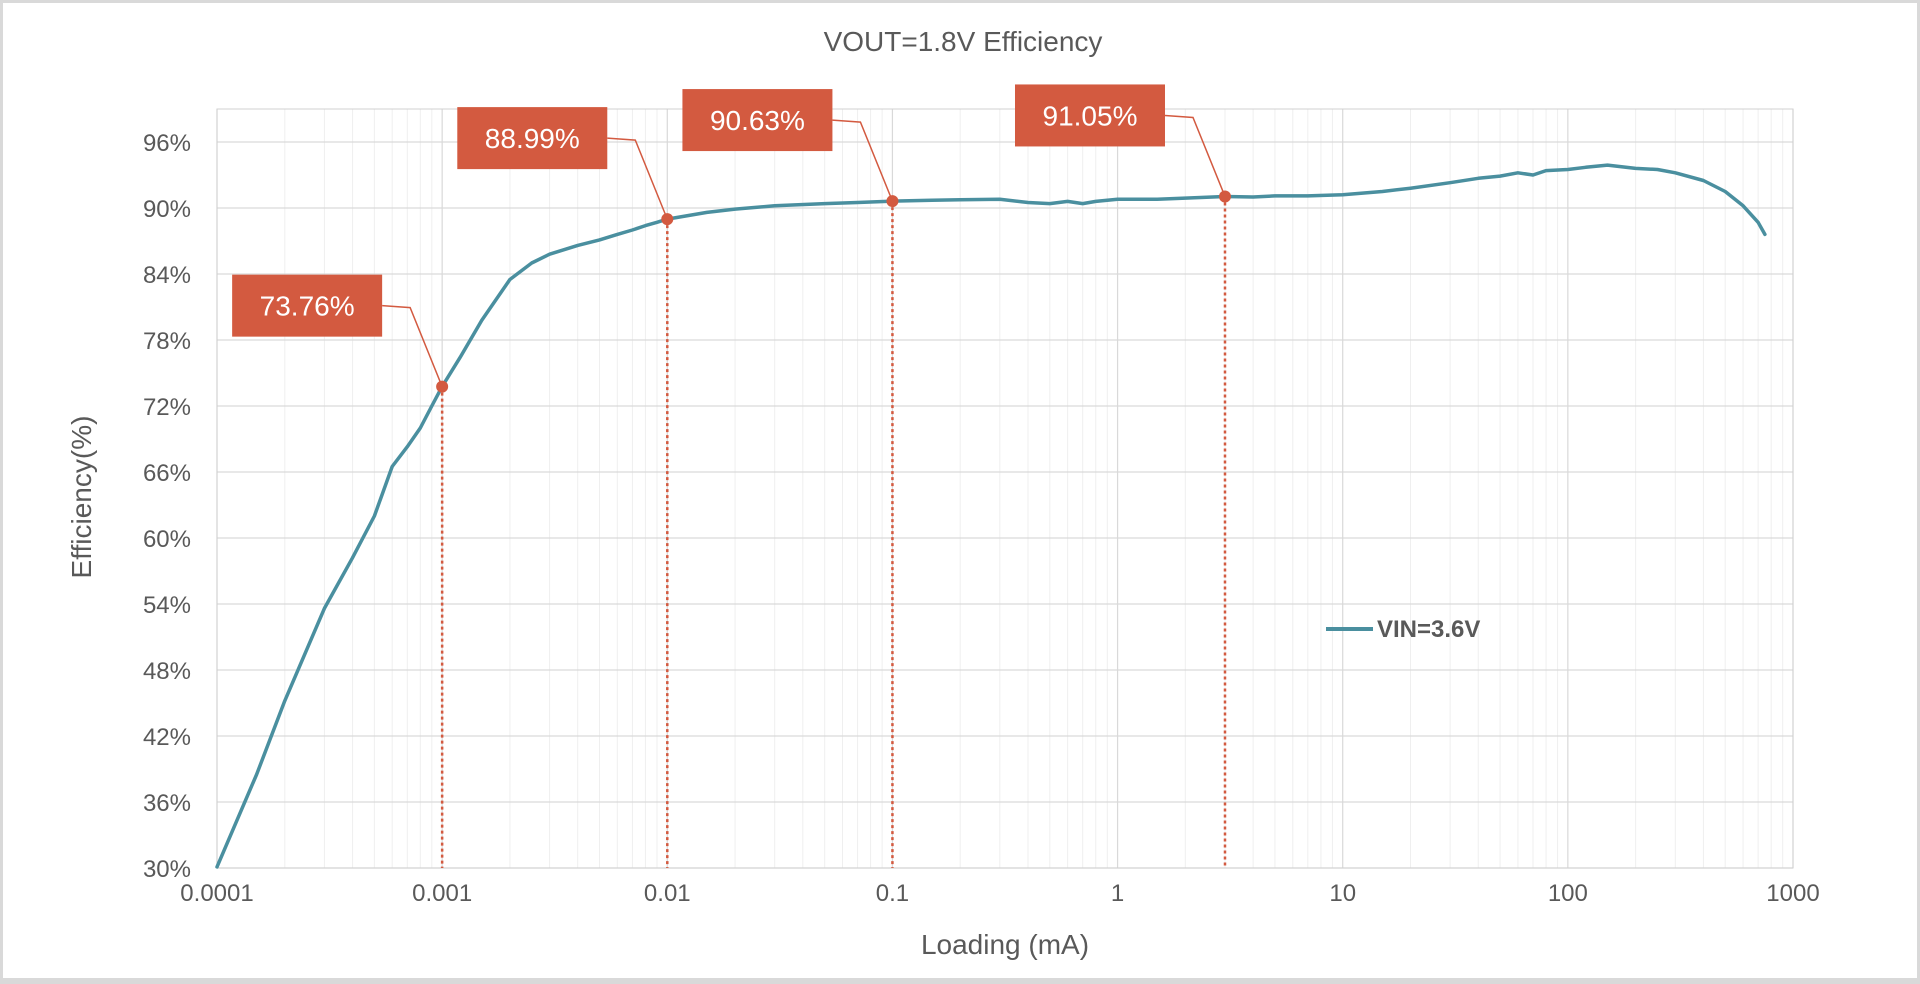  I want to click on y-tick-label: 60%, so click(167, 539).